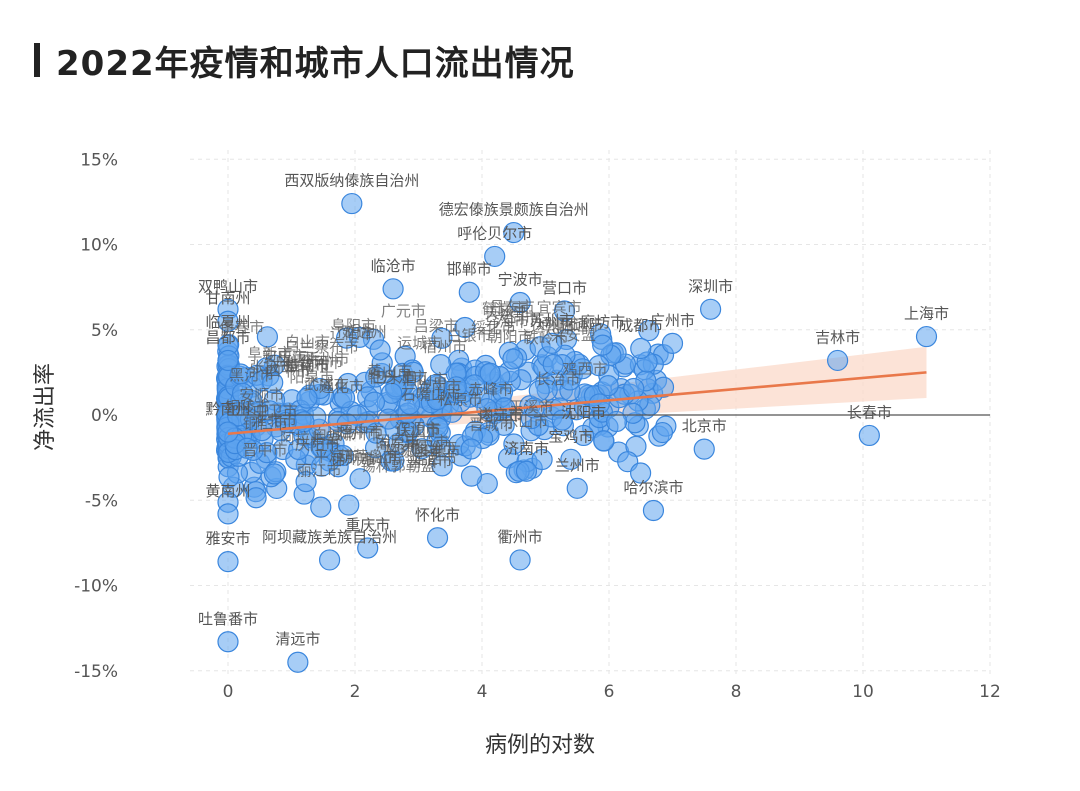 This screenshot has height=791, width=1080. I want to click on city-label: 阜新市, so click(269, 353).